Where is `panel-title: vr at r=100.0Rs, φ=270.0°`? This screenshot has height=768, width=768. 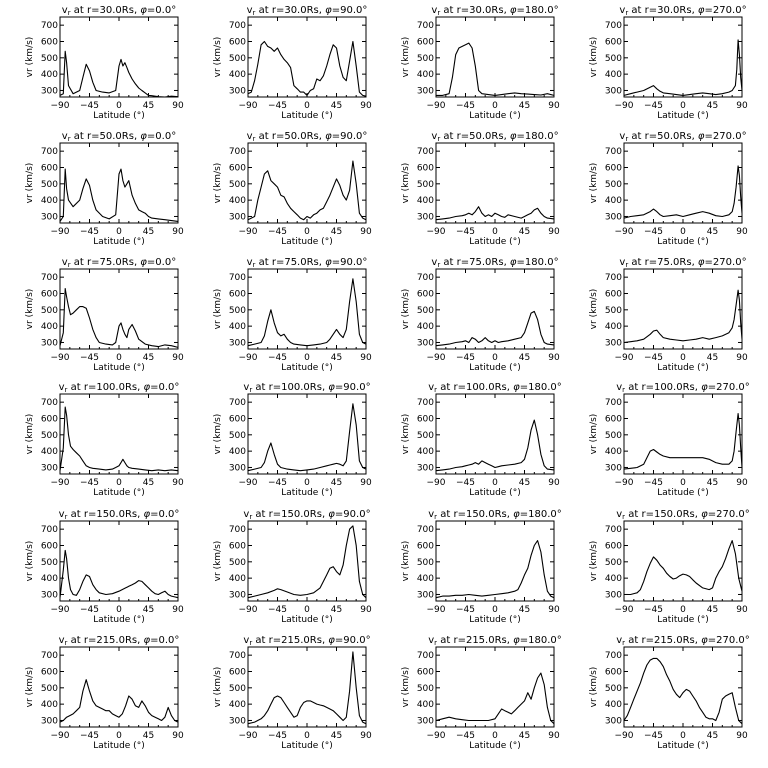
panel-title: vr at r=100.0Rs, φ=270.0° is located at coordinates (683, 388).